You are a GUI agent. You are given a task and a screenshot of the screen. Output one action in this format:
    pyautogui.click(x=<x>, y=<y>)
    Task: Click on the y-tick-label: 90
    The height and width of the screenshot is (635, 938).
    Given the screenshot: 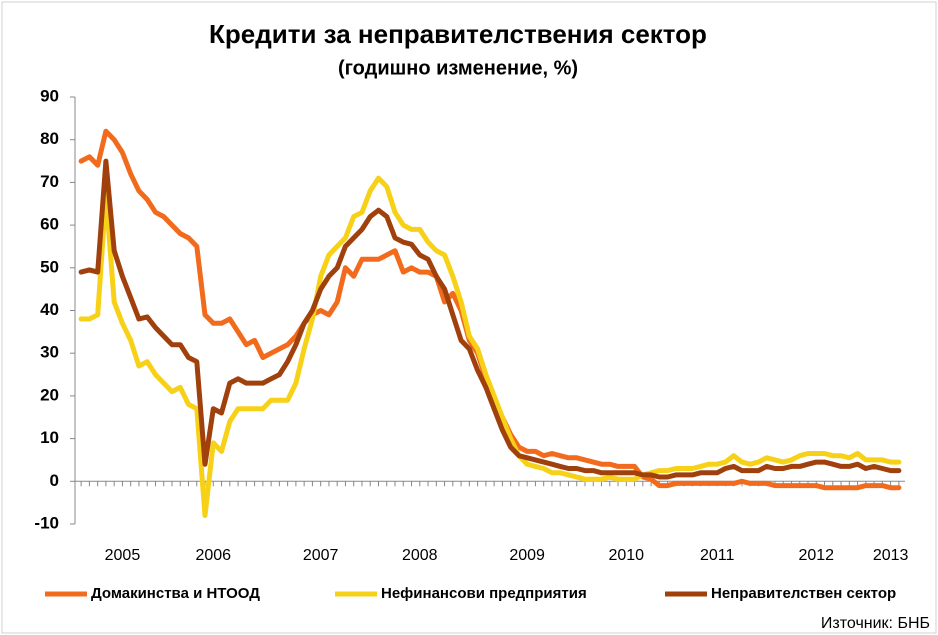 What is the action you would take?
    pyautogui.click(x=49, y=95)
    